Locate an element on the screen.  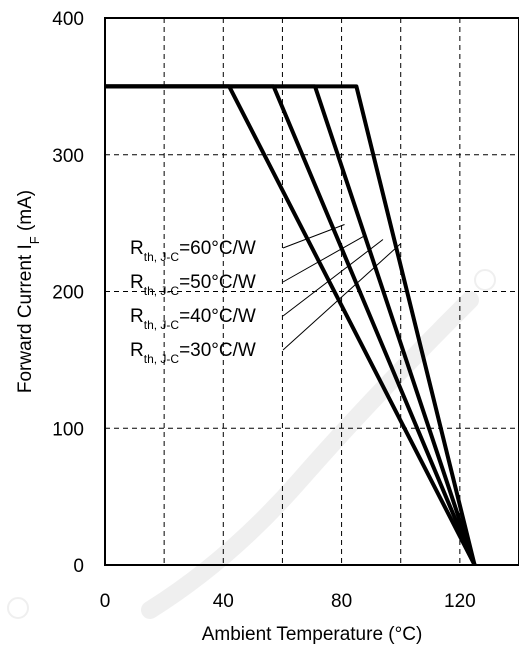
annotation-label-4: Rth, J-C=30°C/W is located at coordinates (193, 353).